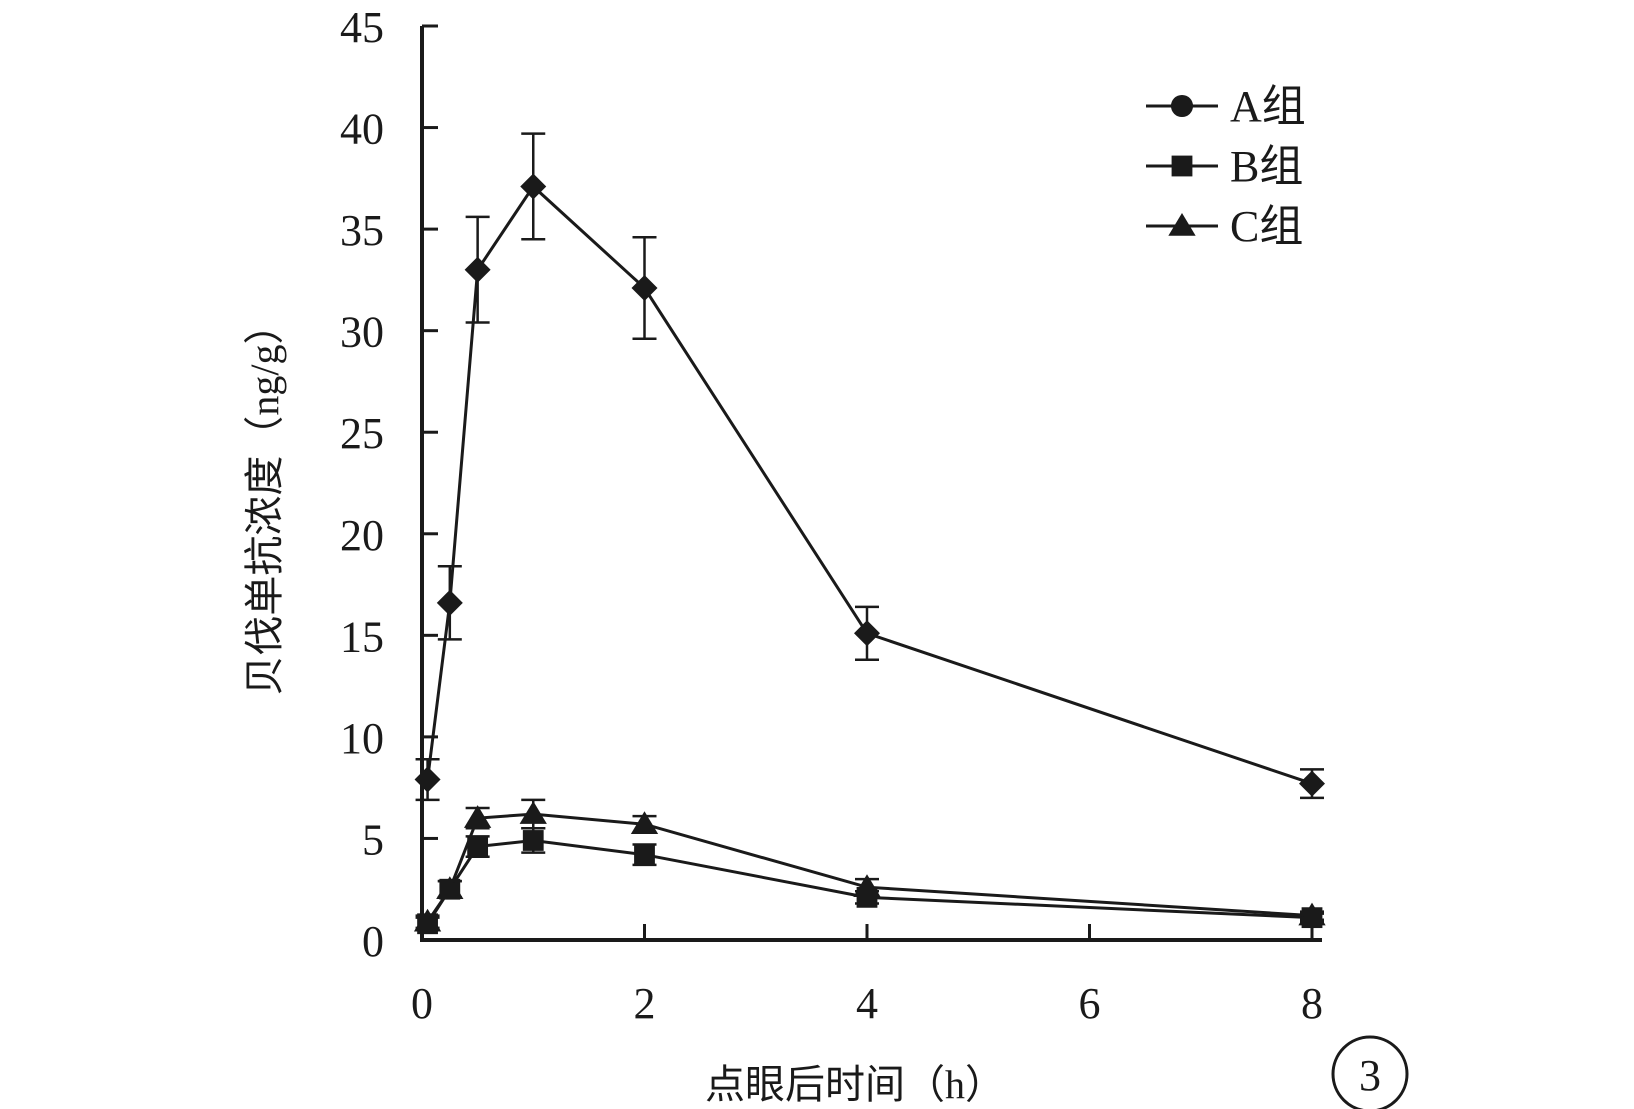 This screenshot has height=1109, width=1634. What do you see at coordinates (362, 535) in the screenshot?
I see `y-tick-label: 20` at bounding box center [362, 535].